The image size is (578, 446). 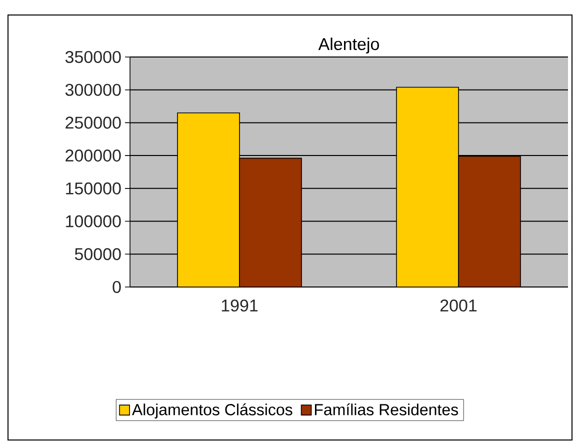 I want to click on y-tick-label: 150000, so click(x=93, y=188).